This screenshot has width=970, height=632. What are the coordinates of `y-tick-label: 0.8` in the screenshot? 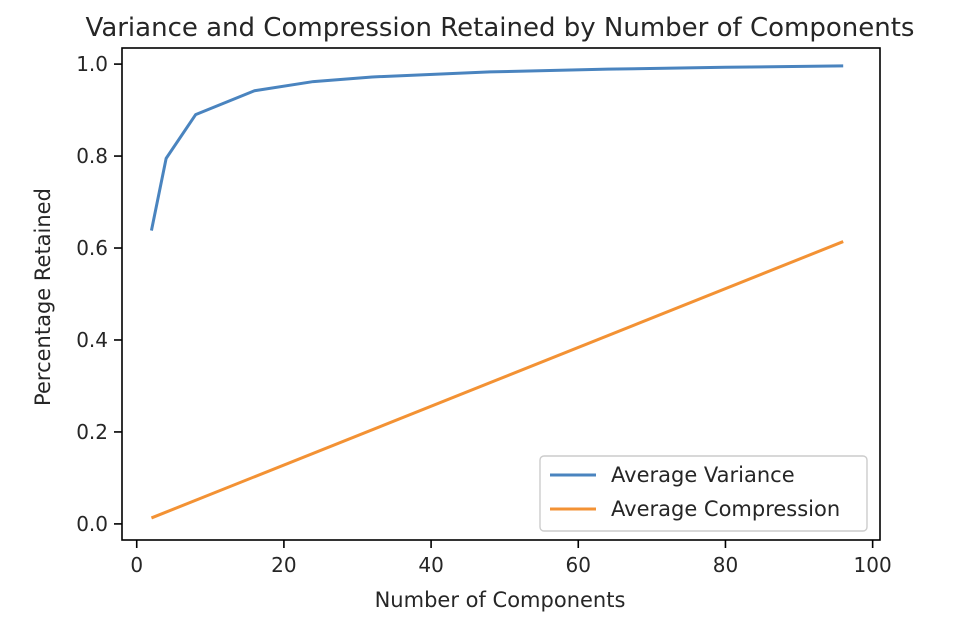 It's located at (92, 156).